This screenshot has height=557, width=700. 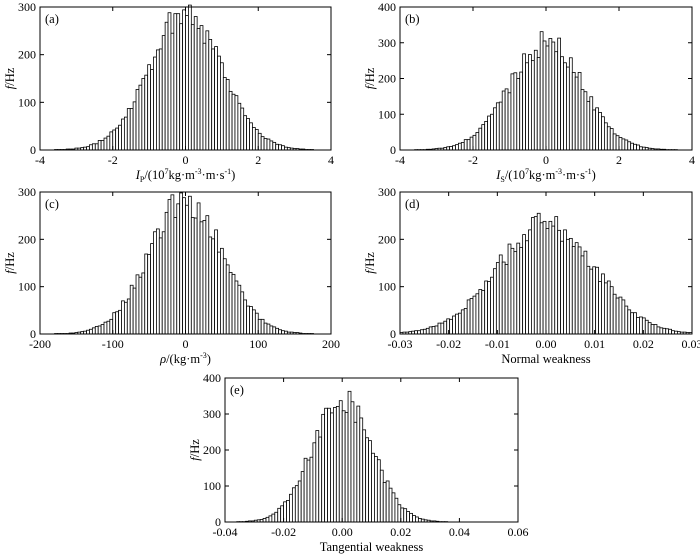 What do you see at coordinates (185, 358) in the screenshot?
I see `x-axis-label: ρ/(kg·m-3)` at bounding box center [185, 358].